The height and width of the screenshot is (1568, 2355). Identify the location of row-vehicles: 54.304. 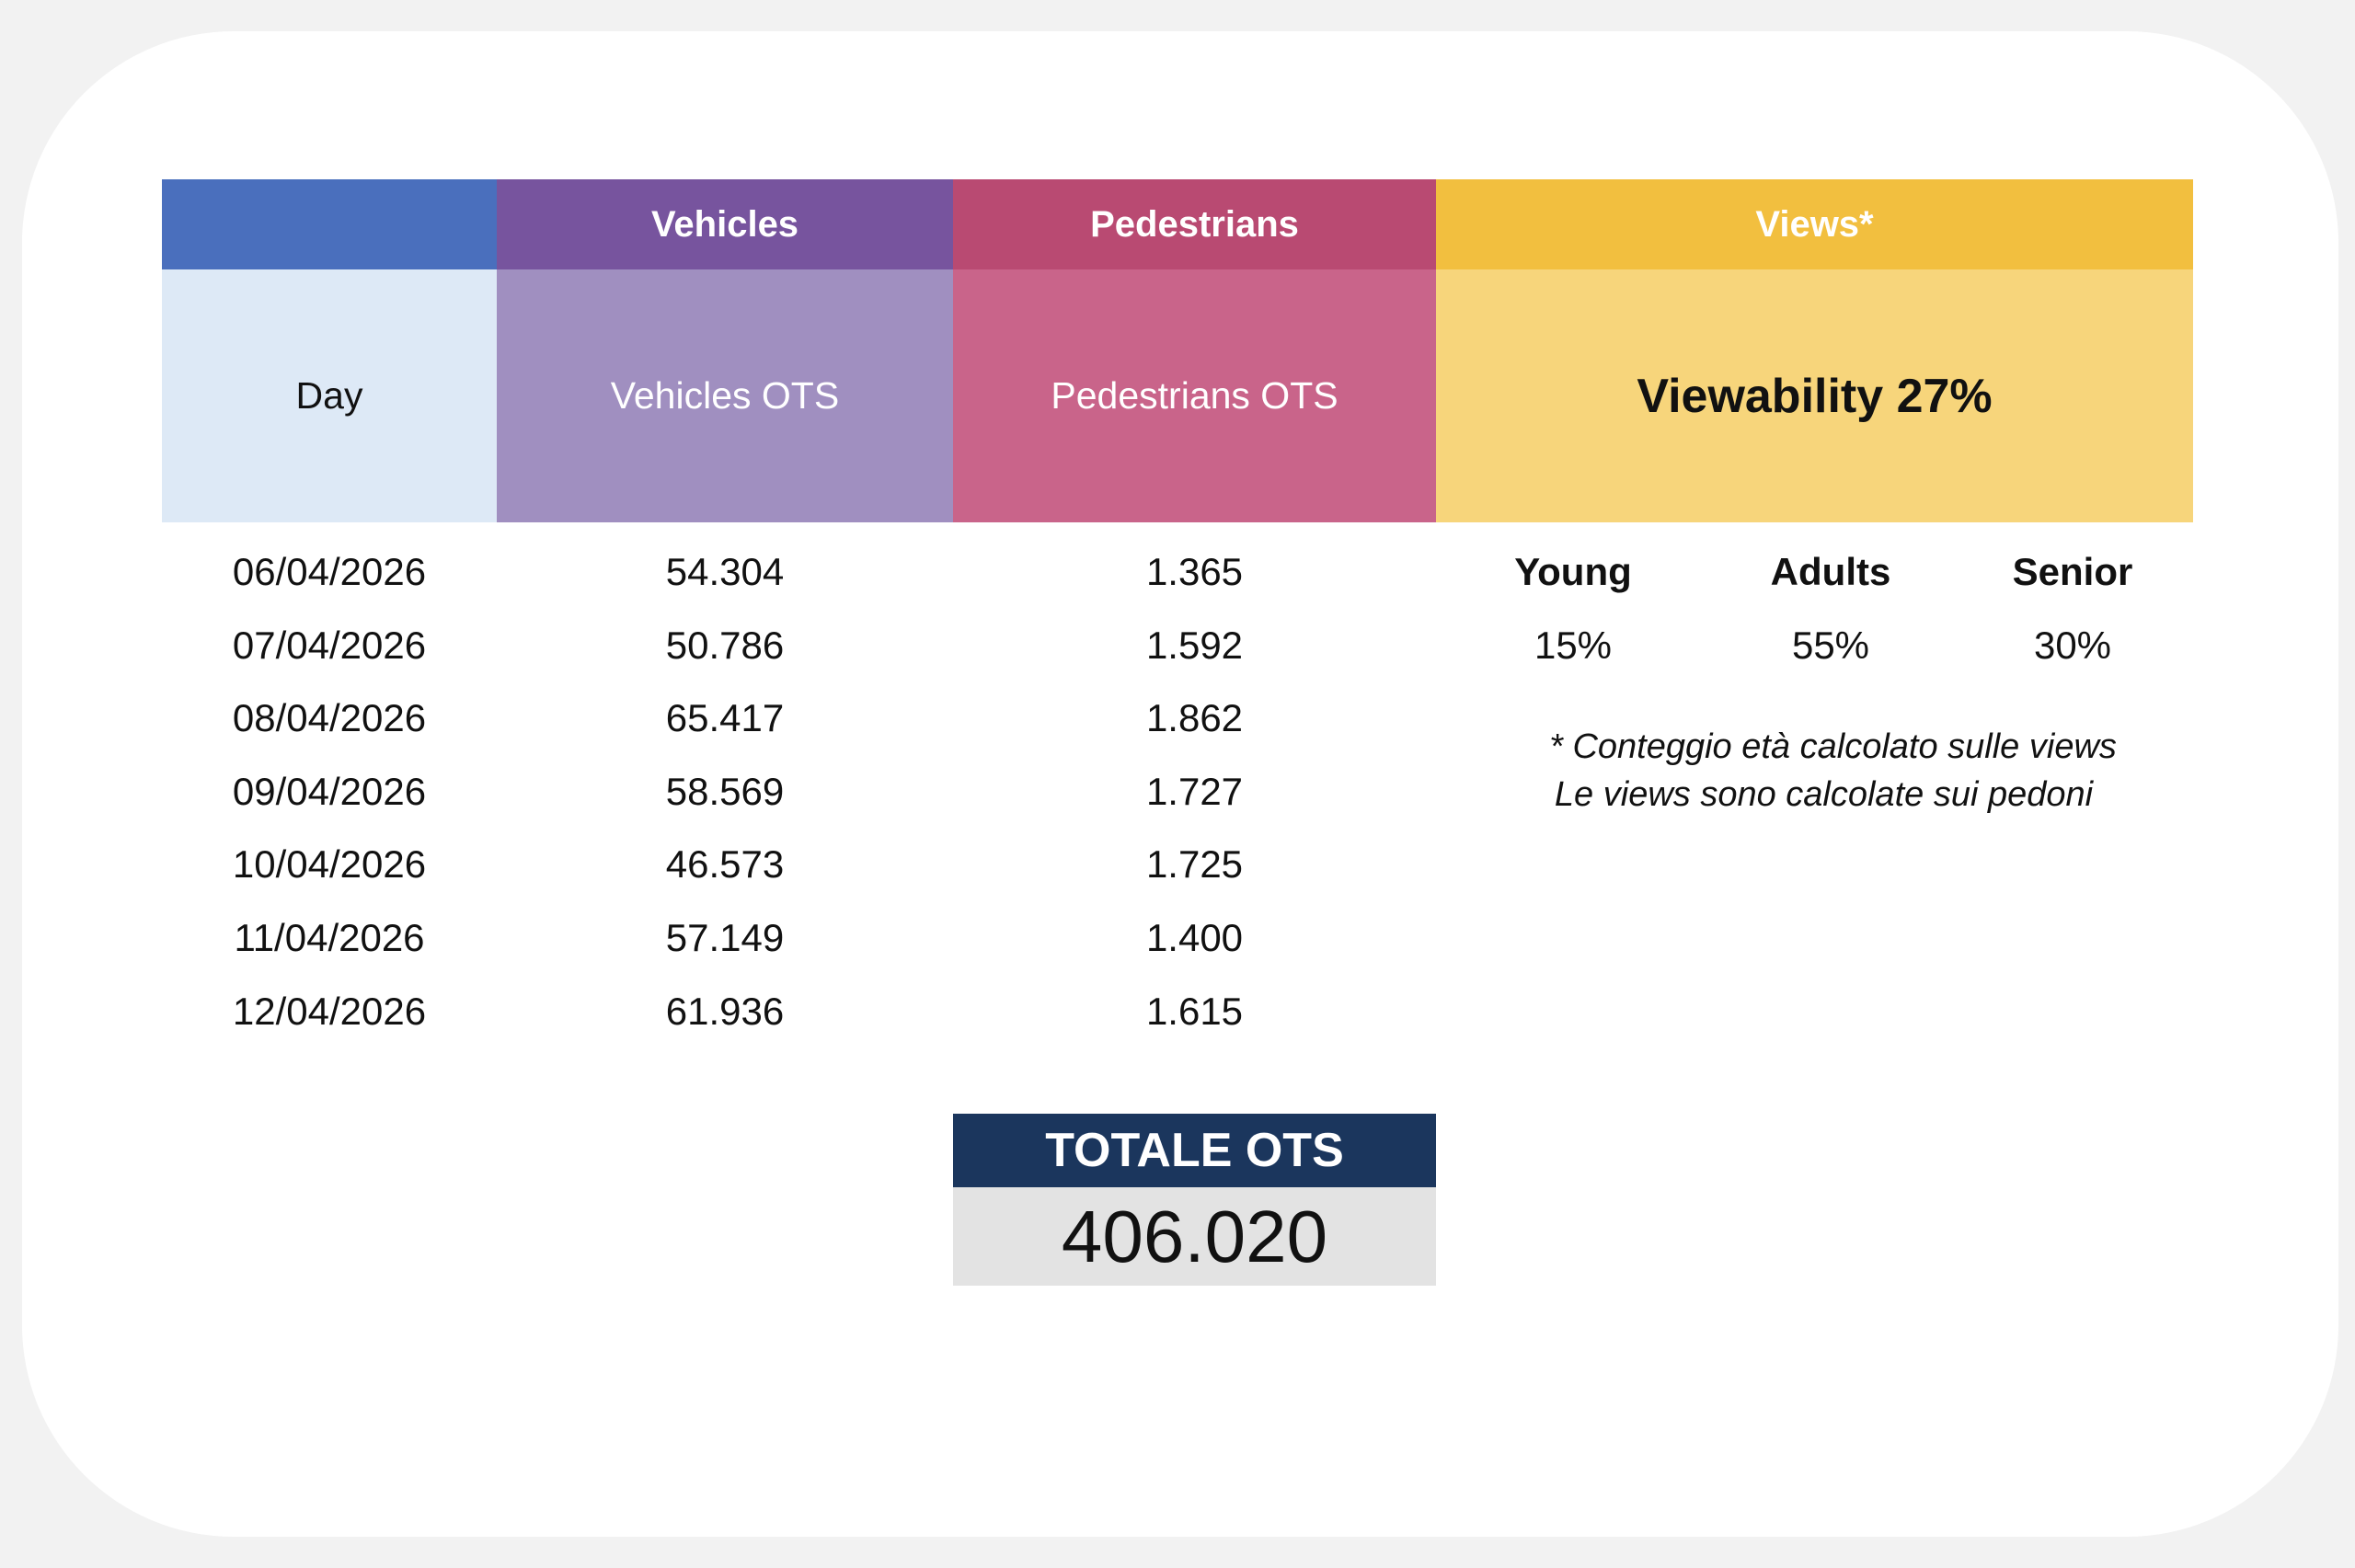
(725, 571).